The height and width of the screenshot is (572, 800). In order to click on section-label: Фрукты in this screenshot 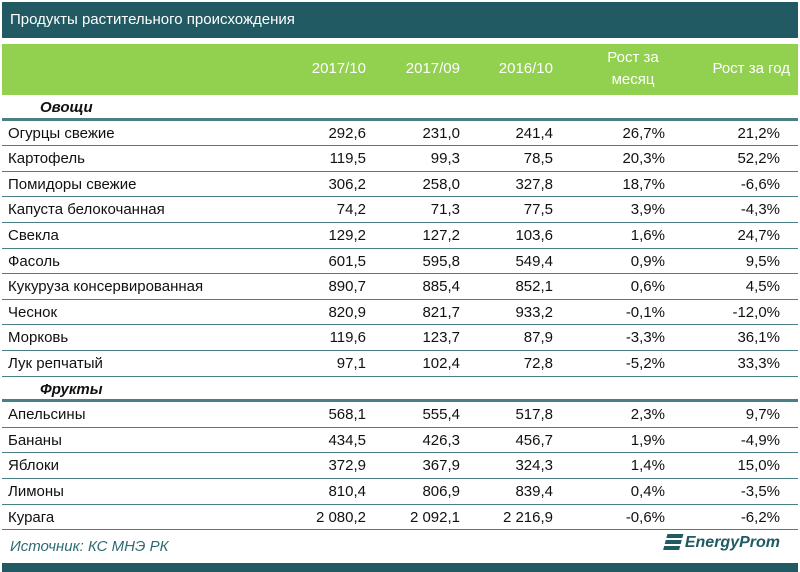, I will do `click(71, 389)`.